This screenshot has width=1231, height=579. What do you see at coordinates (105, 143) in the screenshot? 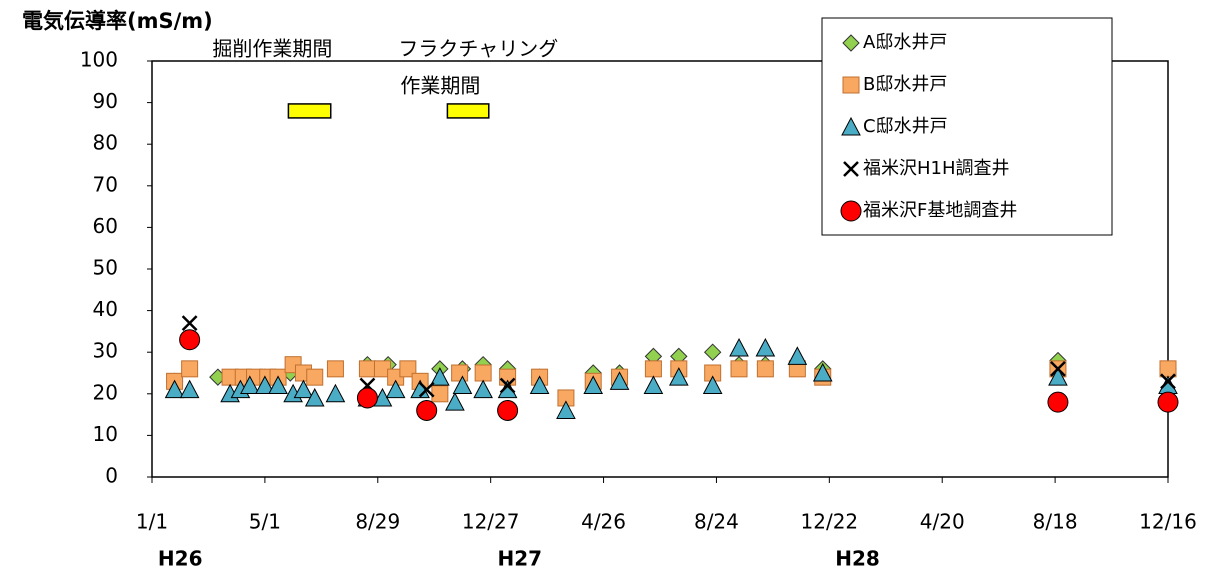
I see `y-tick-label: 80` at bounding box center [105, 143].